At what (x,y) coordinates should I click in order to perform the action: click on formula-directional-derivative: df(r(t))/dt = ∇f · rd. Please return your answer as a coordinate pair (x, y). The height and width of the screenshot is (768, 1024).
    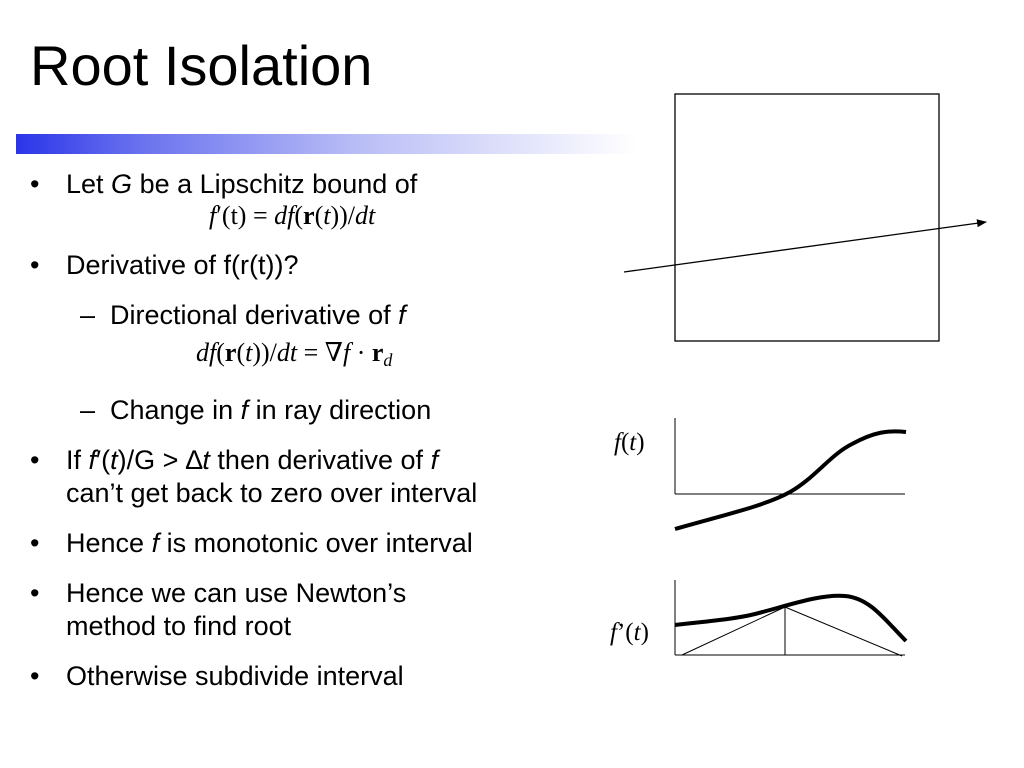
    Looking at the image, I should click on (313, 356).